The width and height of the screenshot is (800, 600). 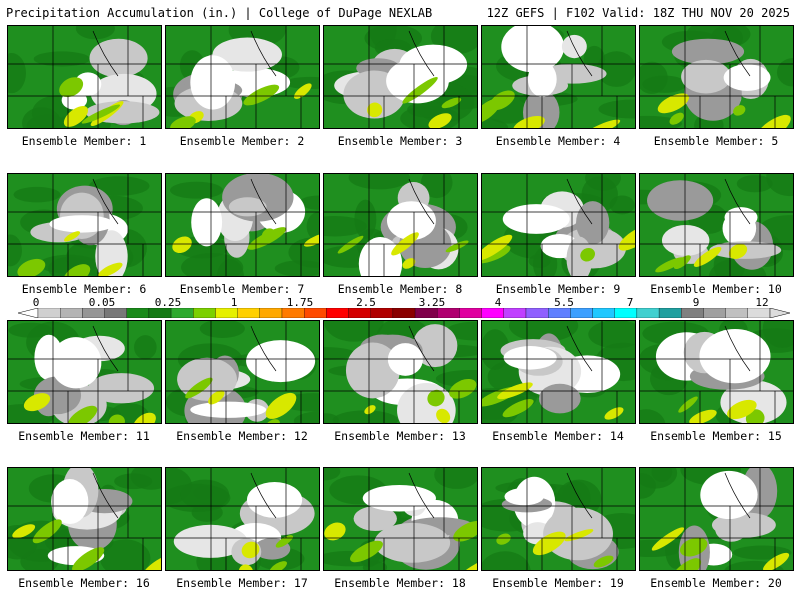 What do you see at coordinates (779, 313) in the screenshot?
I see `colorbar-right-arrow` at bounding box center [779, 313].